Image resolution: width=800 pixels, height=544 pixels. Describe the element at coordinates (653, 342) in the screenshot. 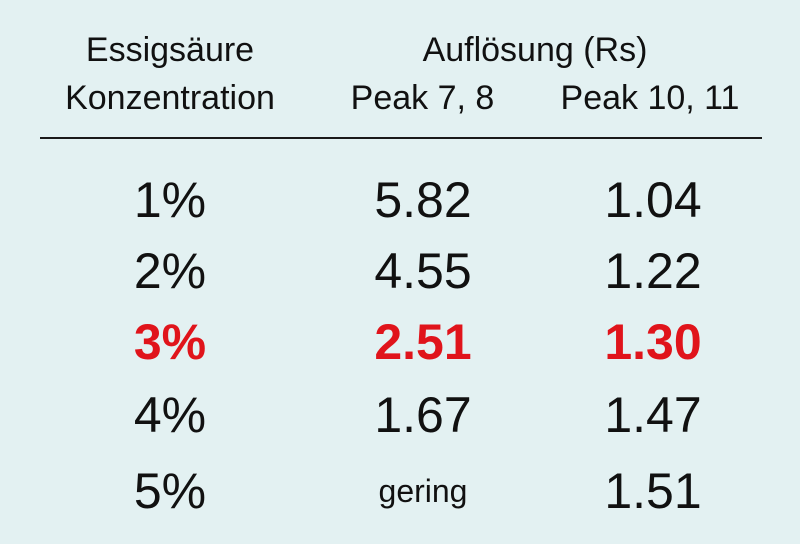

I see `cell-peak-10-11: 1.30` at that location.